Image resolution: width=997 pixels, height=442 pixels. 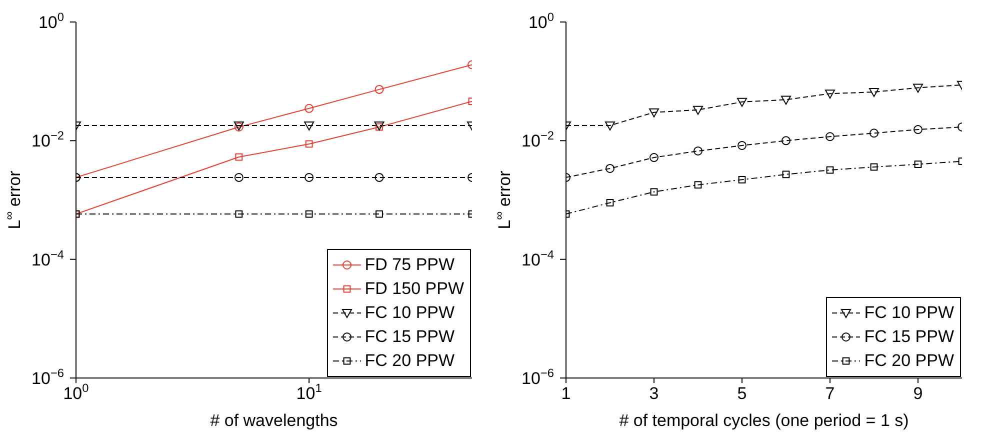 I want to click on x-tick-label: 10$^{0}$, so click(x=76, y=392).